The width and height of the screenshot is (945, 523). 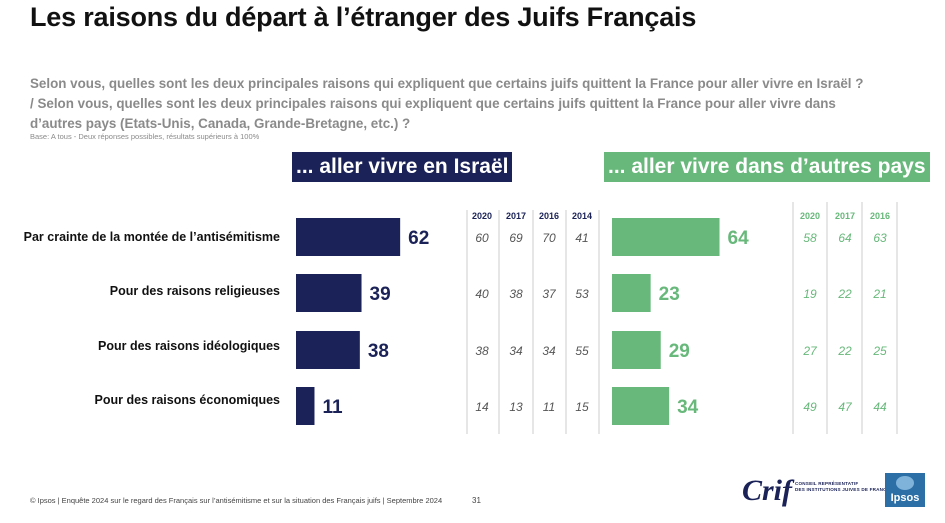 I want to click on history-israel-value-3-2020: 38, so click(x=482, y=351).